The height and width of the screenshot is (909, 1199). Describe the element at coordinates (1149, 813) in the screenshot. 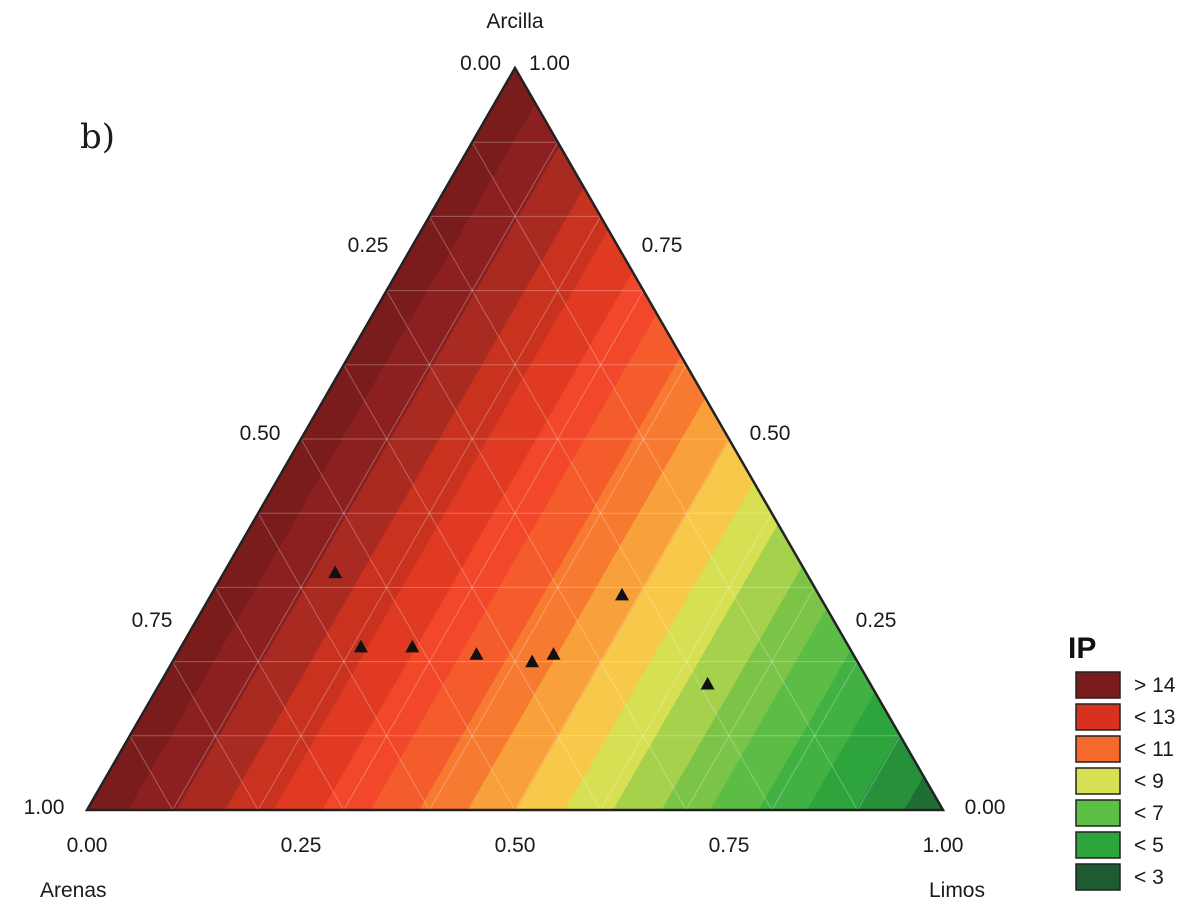

I see `legend-label: < 7` at that location.